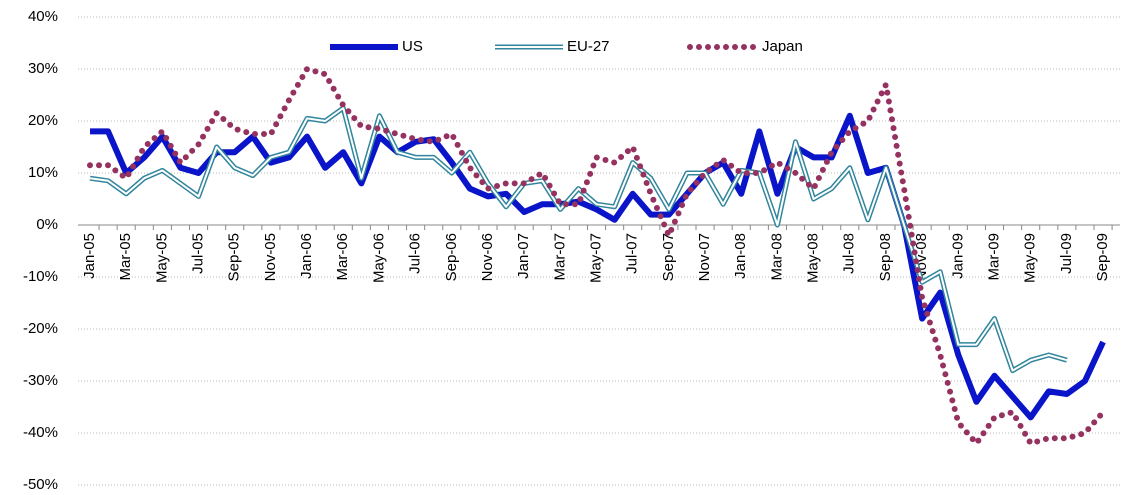 This screenshot has height=495, width=1122. What do you see at coordinates (993, 257) in the screenshot?
I see `x-tick-label: Mar-09` at bounding box center [993, 257].